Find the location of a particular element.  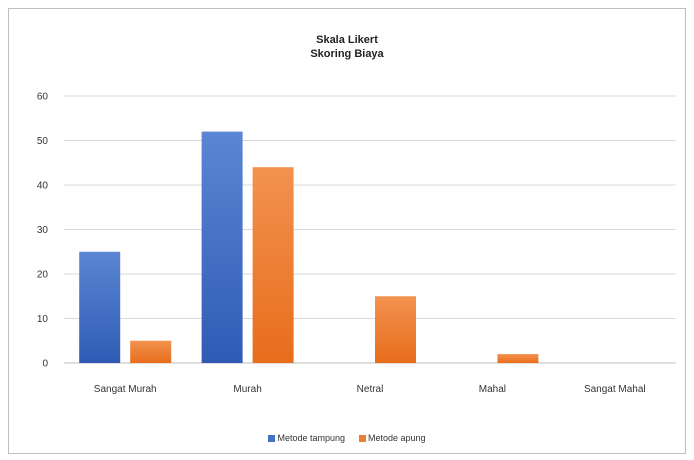

y-tick-label: 50 is located at coordinates (43, 141).